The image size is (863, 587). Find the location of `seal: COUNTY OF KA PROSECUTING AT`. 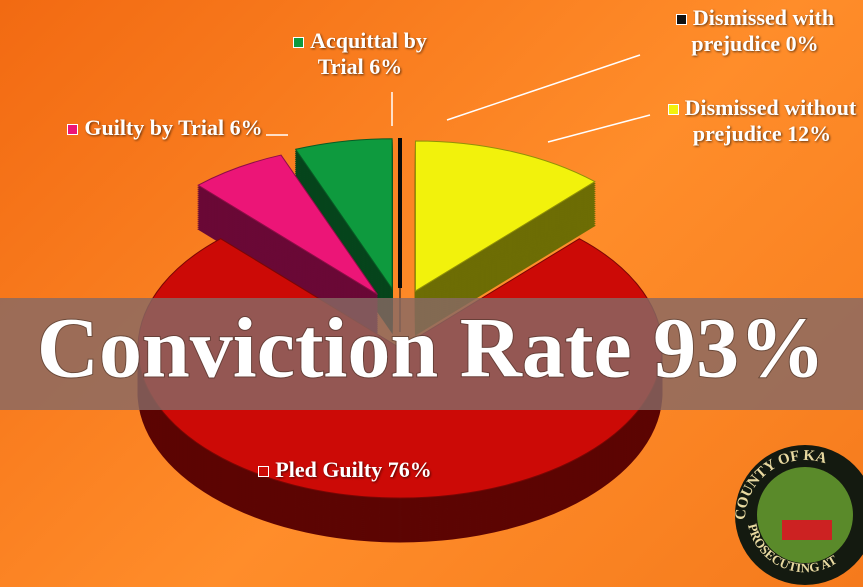

seal: COUNTY OF KA PROSECUTING AT is located at coordinates (798, 515).